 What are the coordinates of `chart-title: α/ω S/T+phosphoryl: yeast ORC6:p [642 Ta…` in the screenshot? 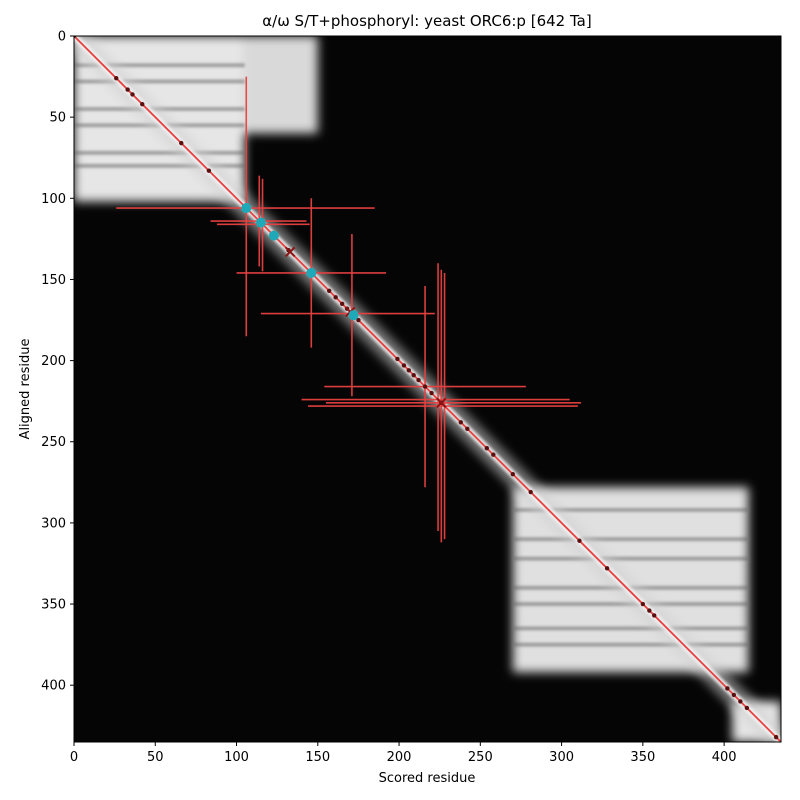 It's located at (426, 21).